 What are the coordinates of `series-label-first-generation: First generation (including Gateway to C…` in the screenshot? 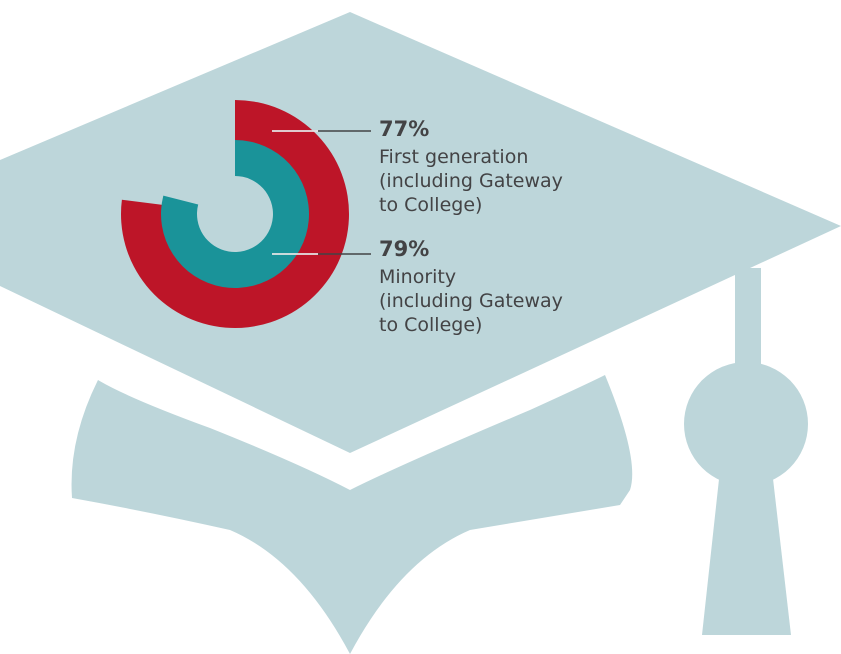 It's located at (471, 181).